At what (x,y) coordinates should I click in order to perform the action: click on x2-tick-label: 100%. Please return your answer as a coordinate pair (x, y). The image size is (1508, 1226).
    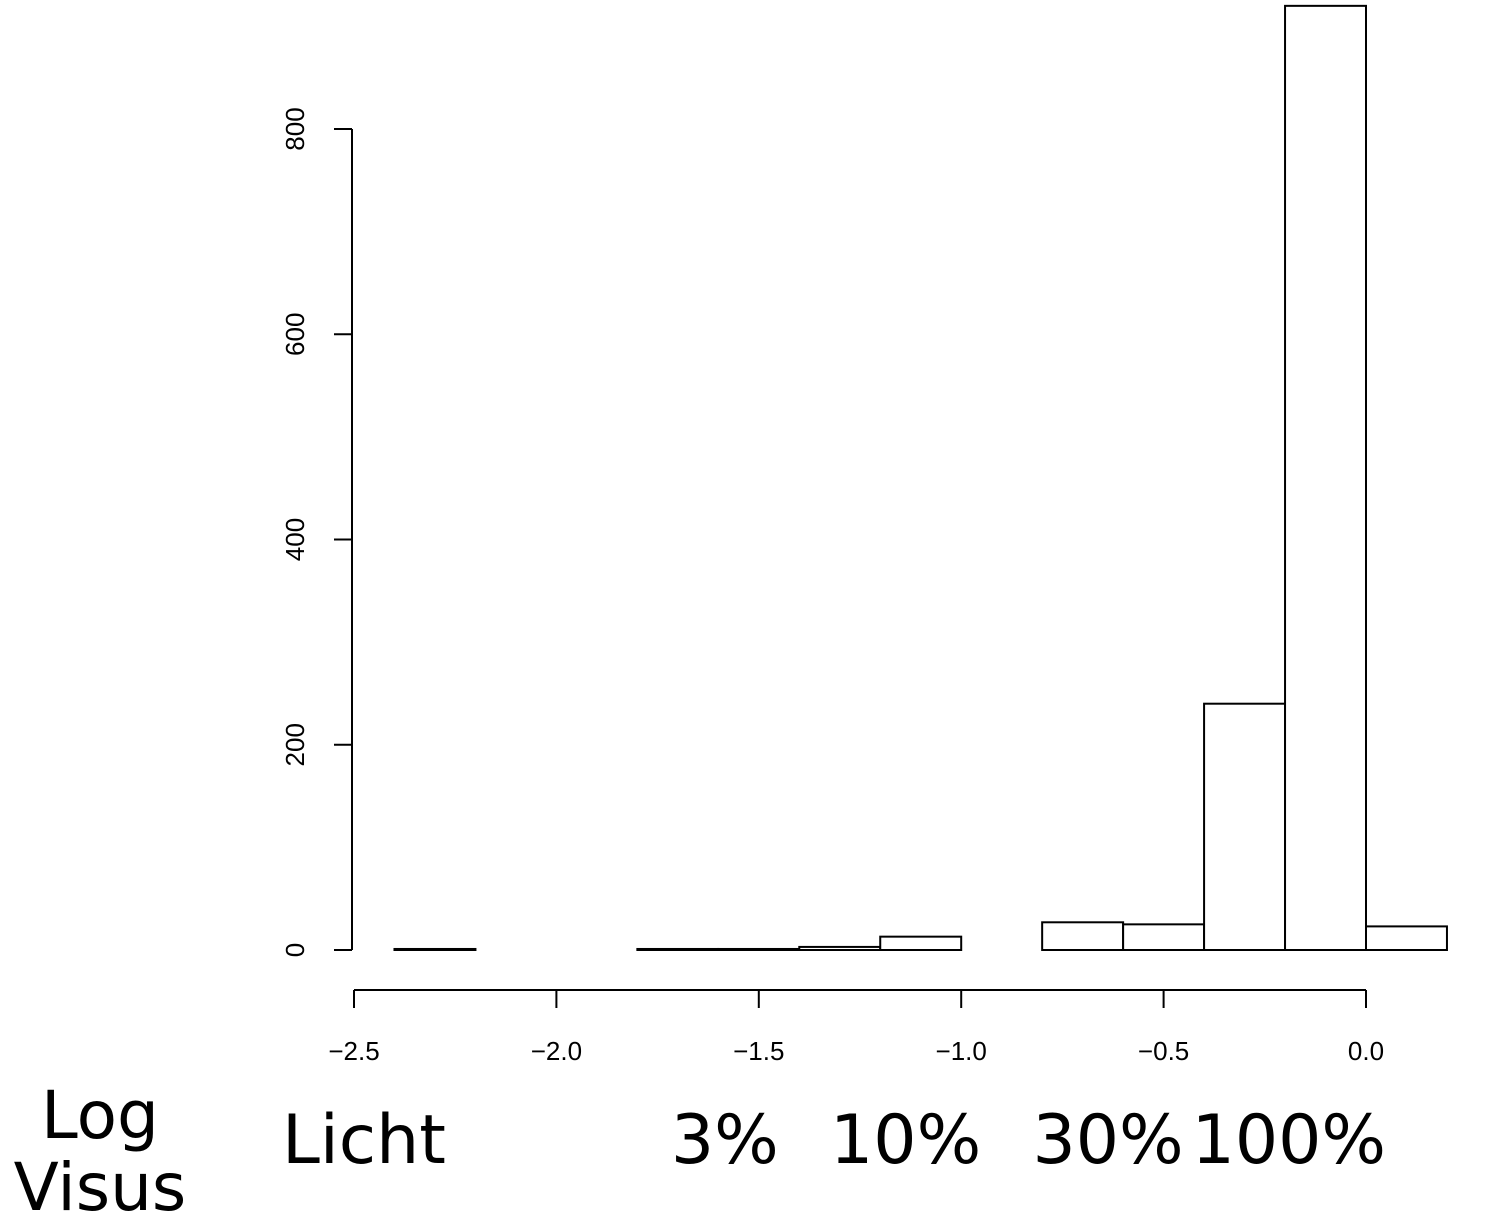
    Looking at the image, I should click on (1289, 1140).